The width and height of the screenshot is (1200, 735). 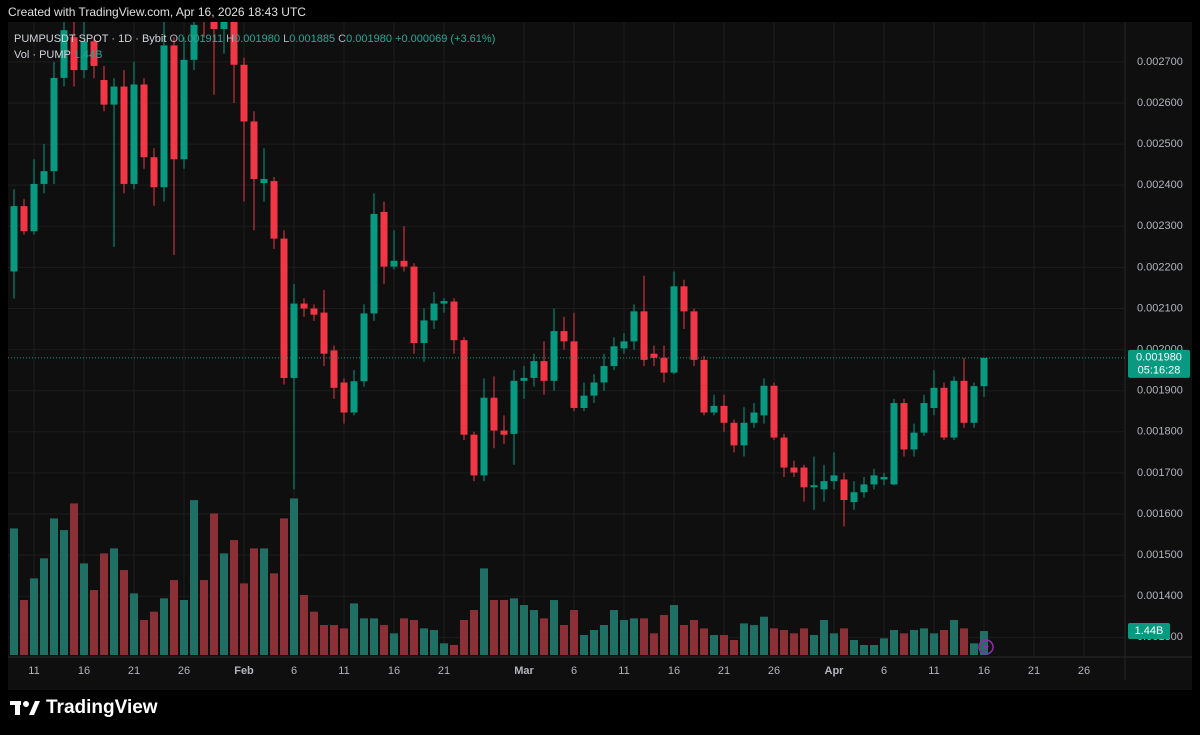 What do you see at coordinates (1159, 358) in the screenshot?
I see `last-price-label: 0.001980` at bounding box center [1159, 358].